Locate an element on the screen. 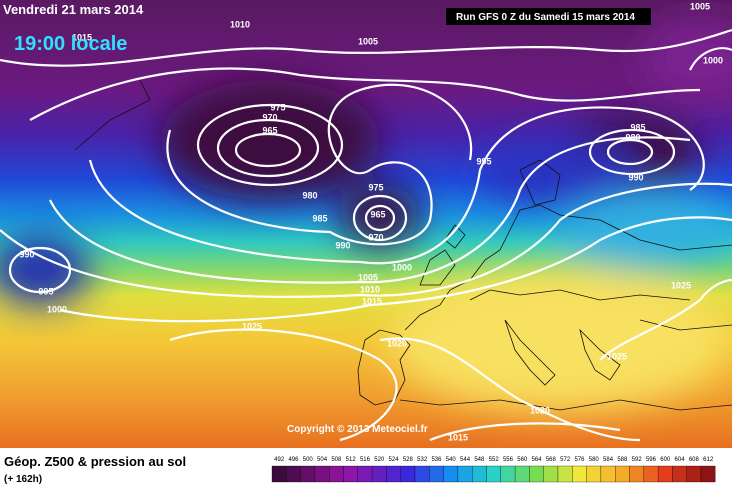 The width and height of the screenshot is (732, 488). scale-label: 540 is located at coordinates (451, 460).